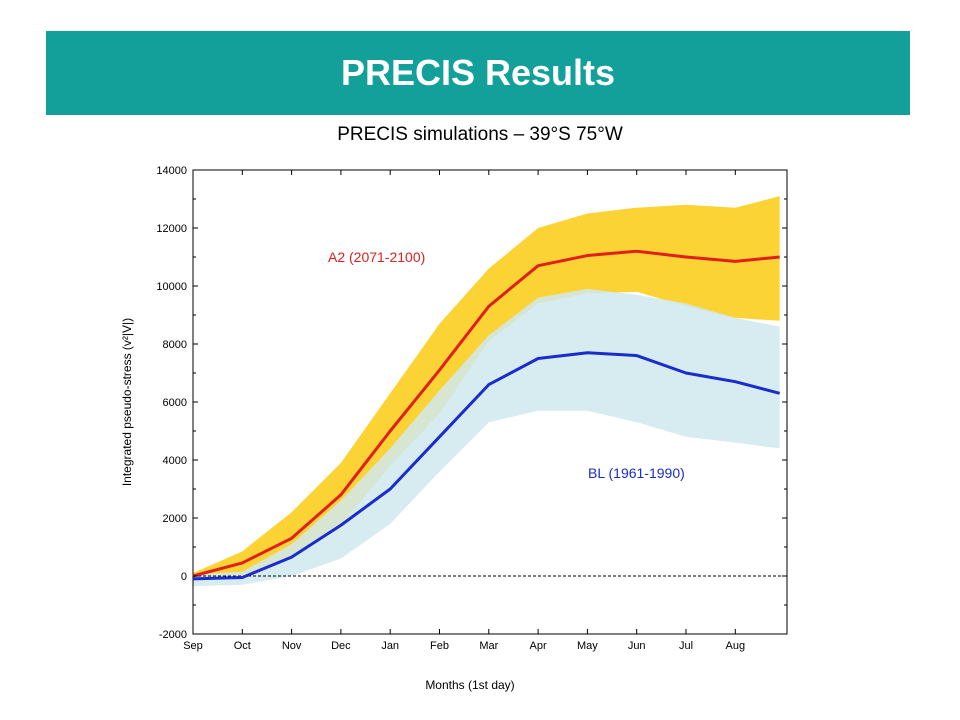 This screenshot has width=960, height=720. What do you see at coordinates (127, 402) in the screenshot?
I see `y-axis-title: Integrated pseudo-stress (v²|V|)` at bounding box center [127, 402].